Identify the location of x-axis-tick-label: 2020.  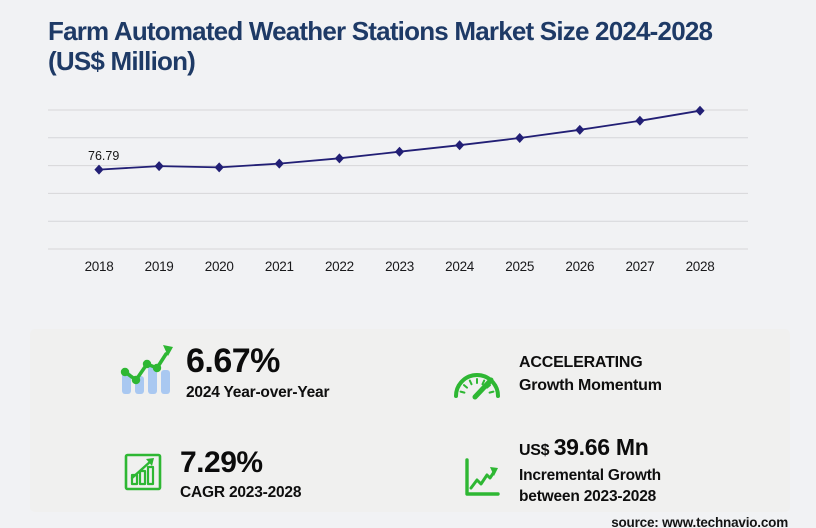
(219, 266).